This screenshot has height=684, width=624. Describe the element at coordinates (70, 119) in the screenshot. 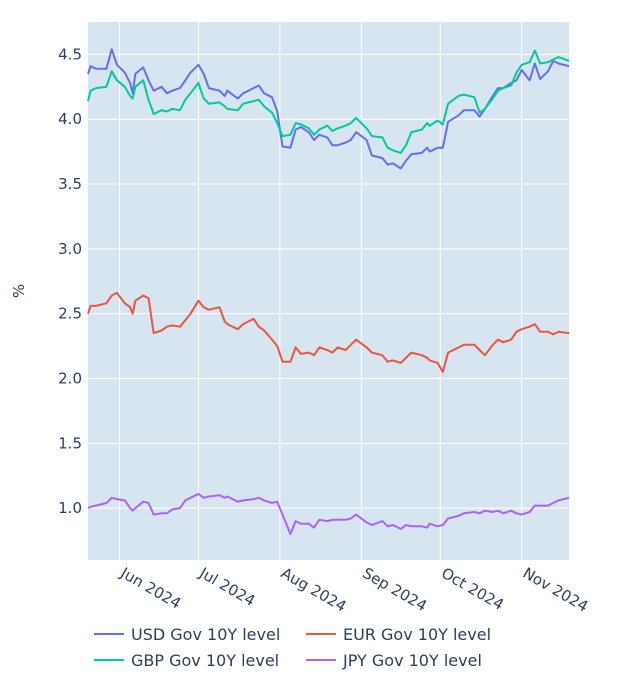

I see `y-tick-label: 4.0` at that location.